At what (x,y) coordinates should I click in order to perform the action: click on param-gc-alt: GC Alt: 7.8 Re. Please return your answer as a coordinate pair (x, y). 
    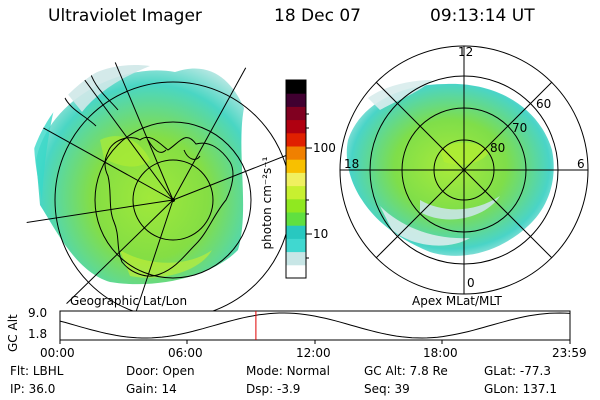
    Looking at the image, I should click on (406, 371).